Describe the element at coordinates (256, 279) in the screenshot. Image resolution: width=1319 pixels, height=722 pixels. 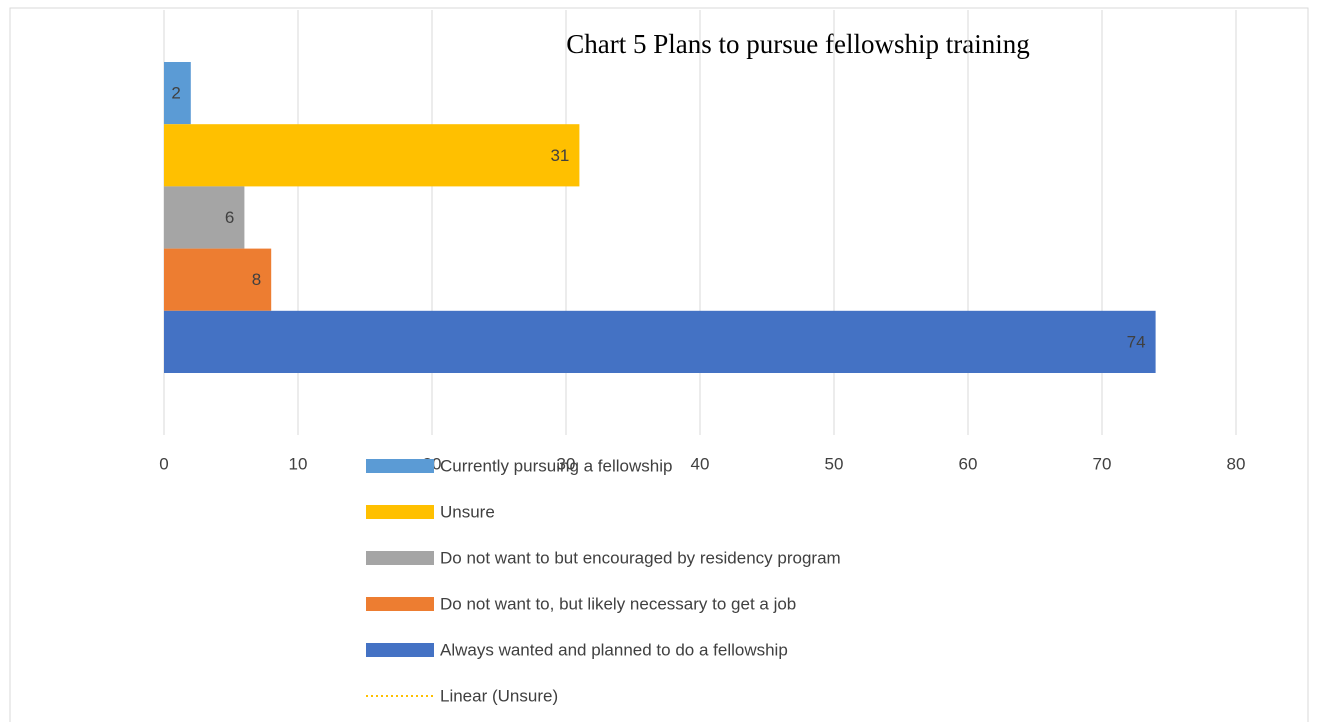
I see `data-label: 8` at that location.